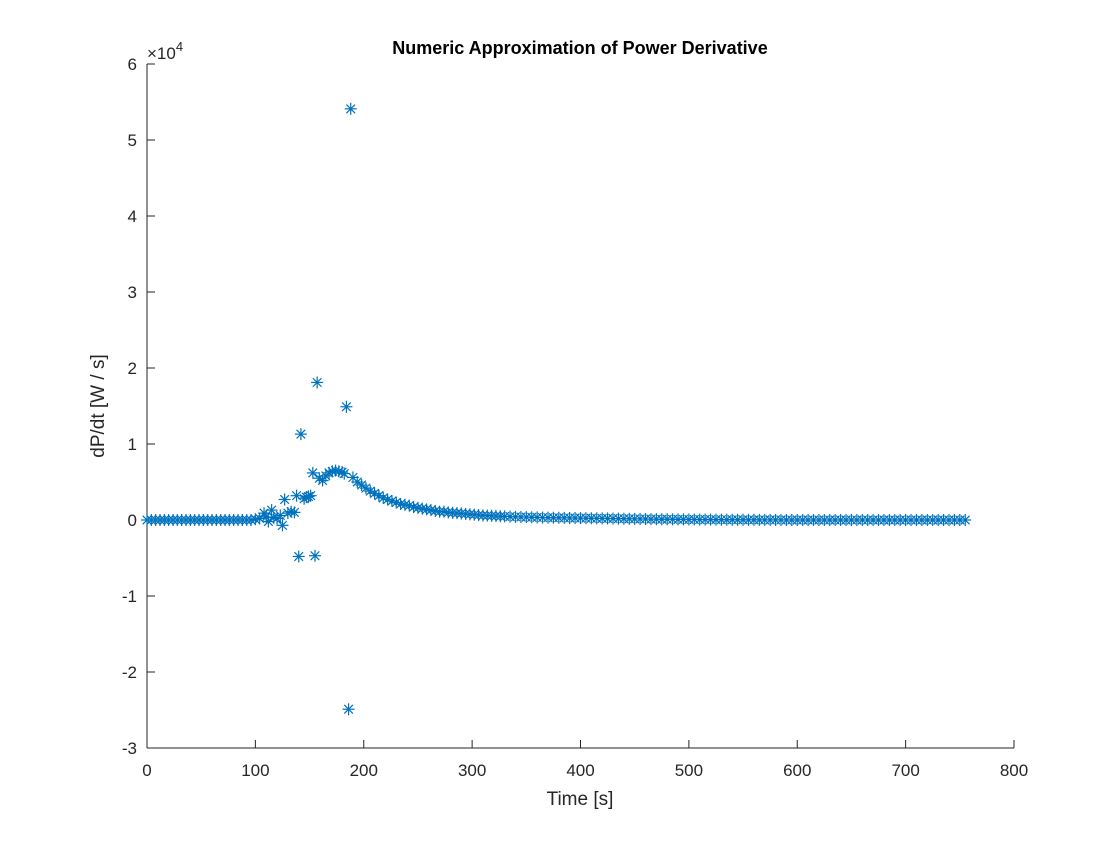  Describe the element at coordinates (905, 770) in the screenshot. I see `x-tick-label: 700` at that location.